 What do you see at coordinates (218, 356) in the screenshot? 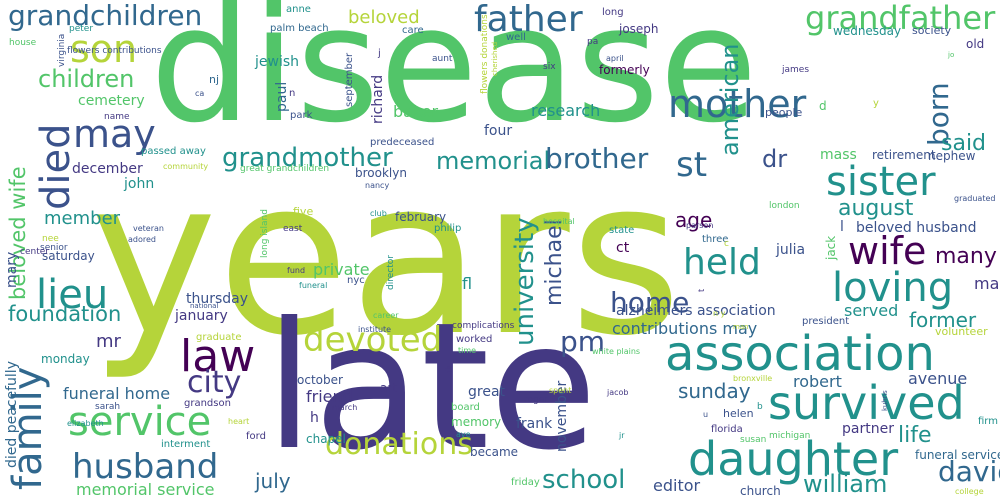
I see `word-law: law` at bounding box center [218, 356].